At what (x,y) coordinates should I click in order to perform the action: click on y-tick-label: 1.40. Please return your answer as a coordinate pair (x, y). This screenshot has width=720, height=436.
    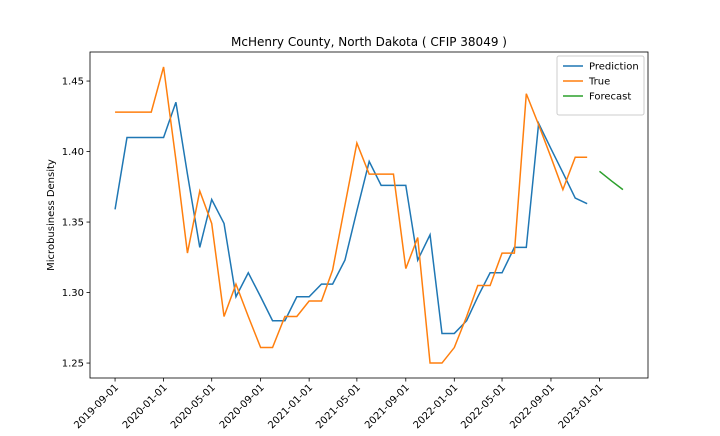
    Looking at the image, I should click on (73, 152).